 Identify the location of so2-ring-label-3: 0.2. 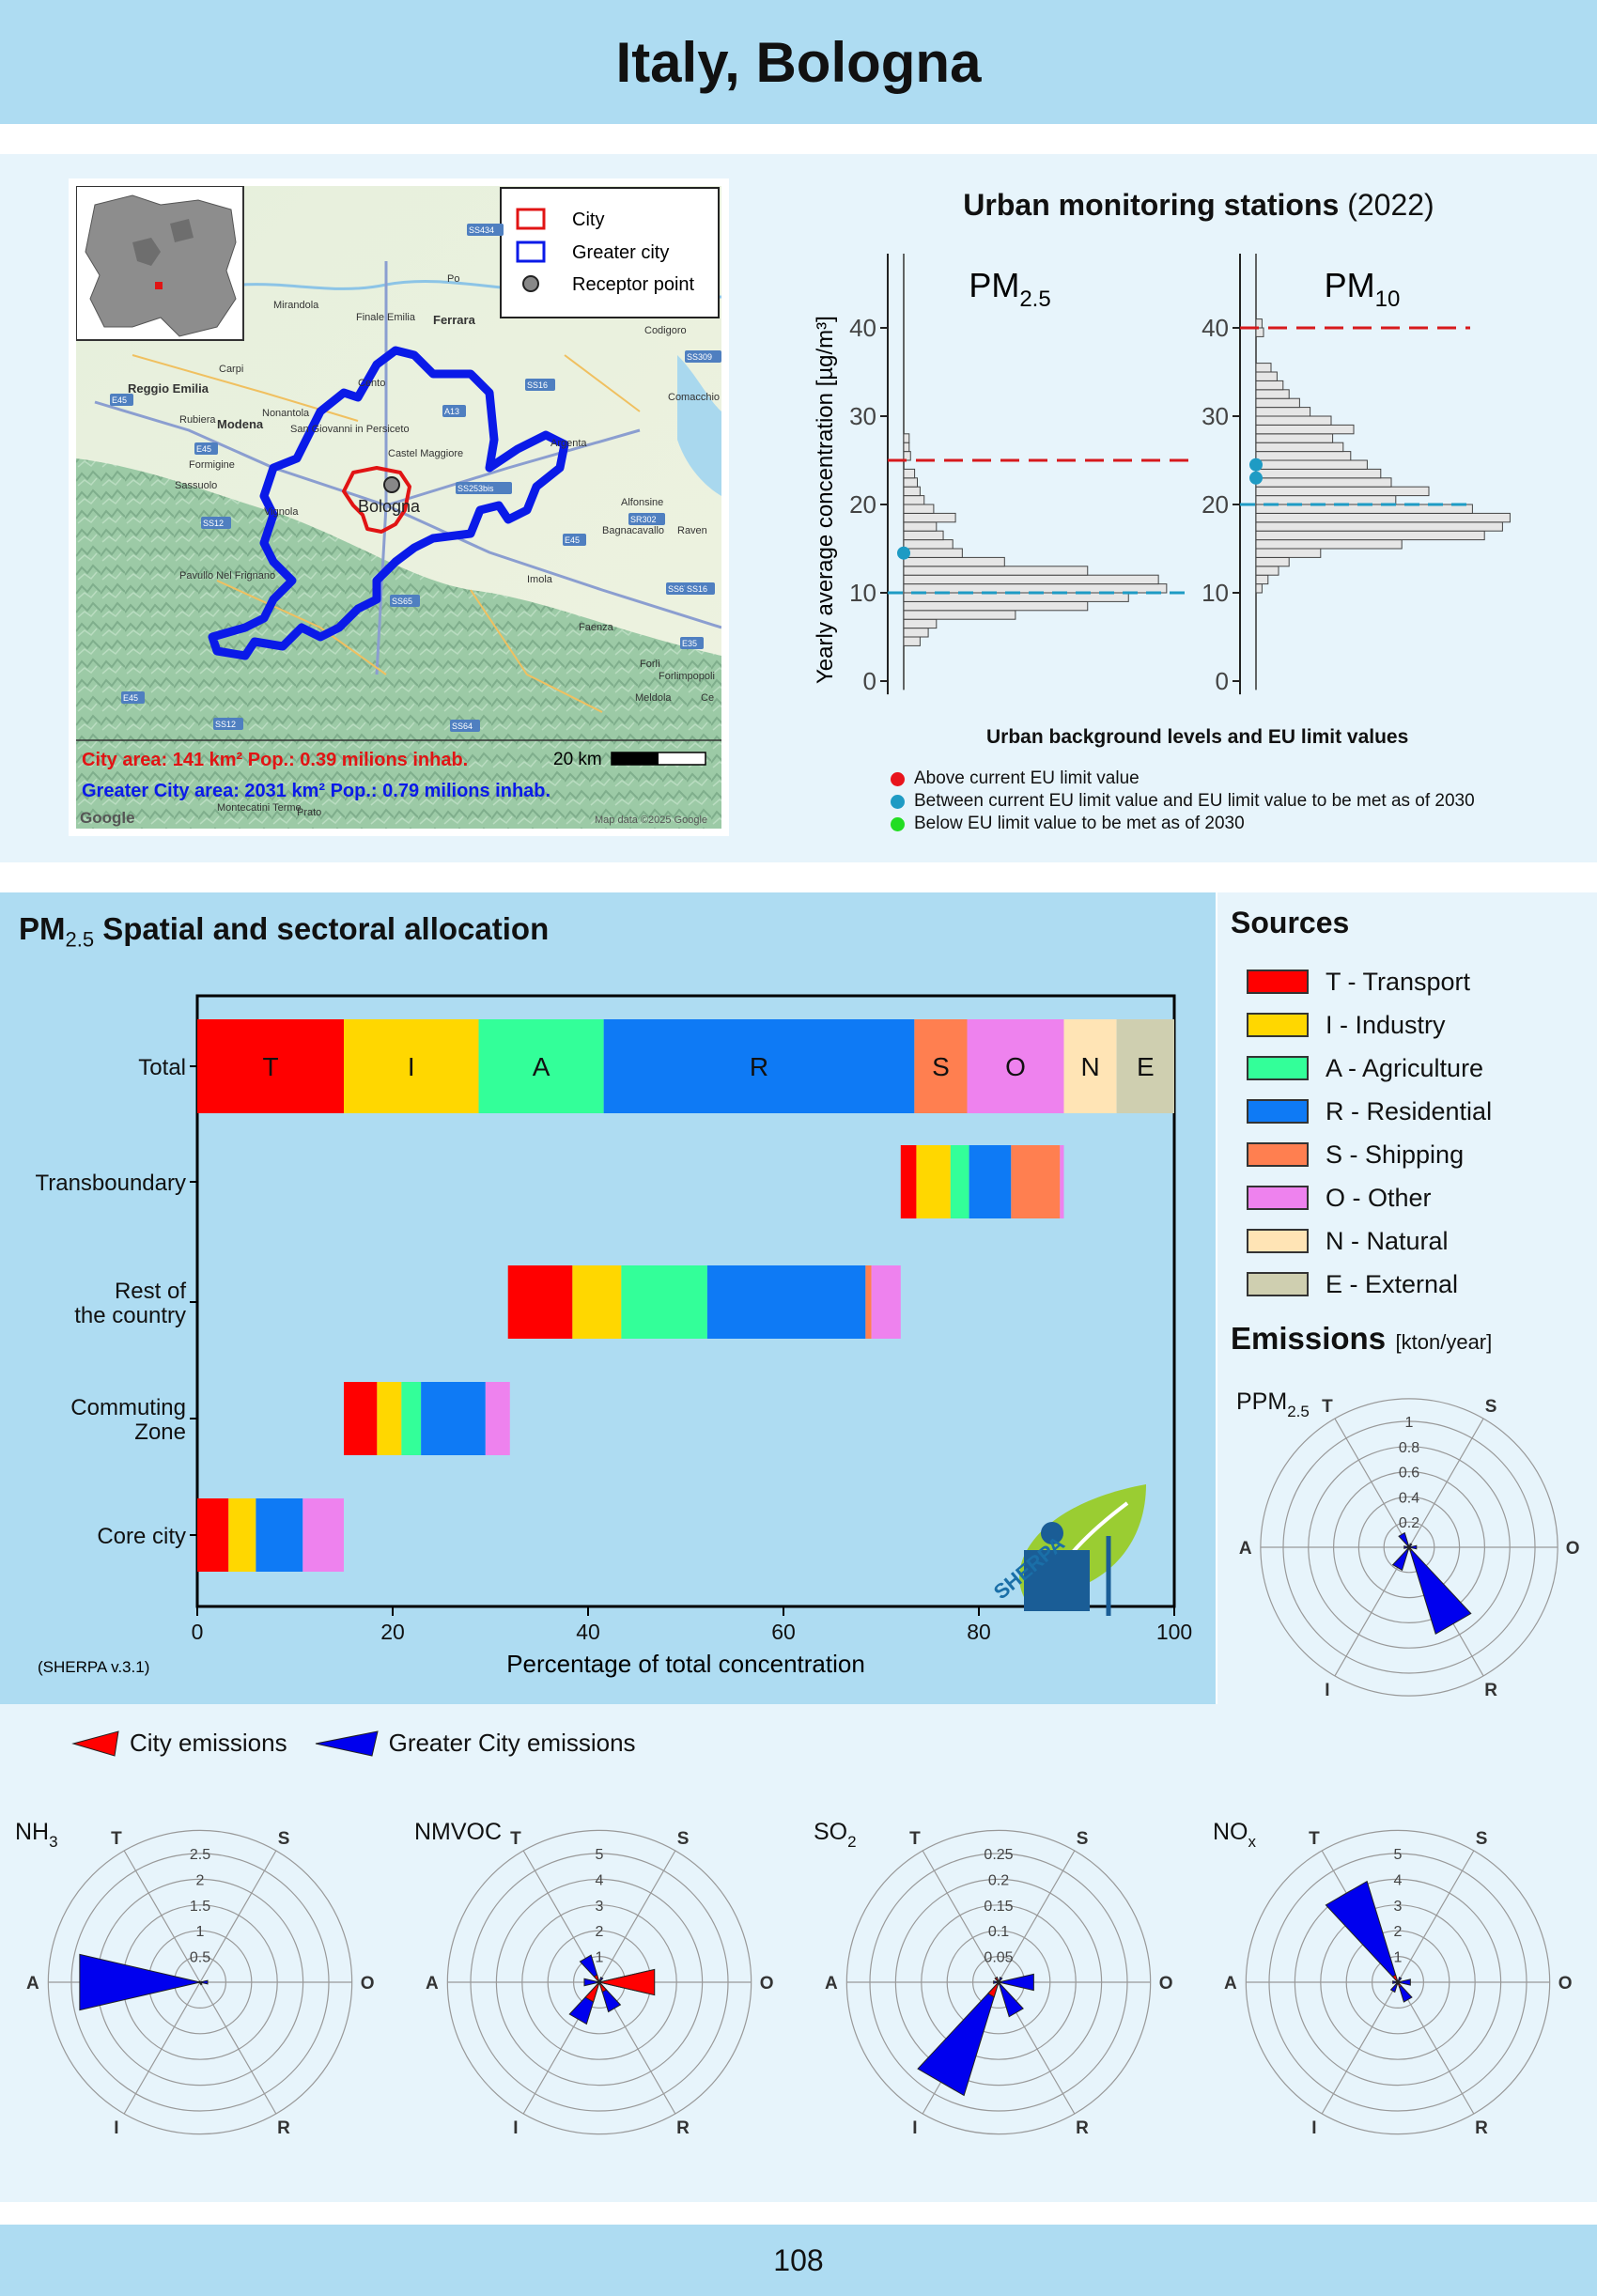
(998, 1880).